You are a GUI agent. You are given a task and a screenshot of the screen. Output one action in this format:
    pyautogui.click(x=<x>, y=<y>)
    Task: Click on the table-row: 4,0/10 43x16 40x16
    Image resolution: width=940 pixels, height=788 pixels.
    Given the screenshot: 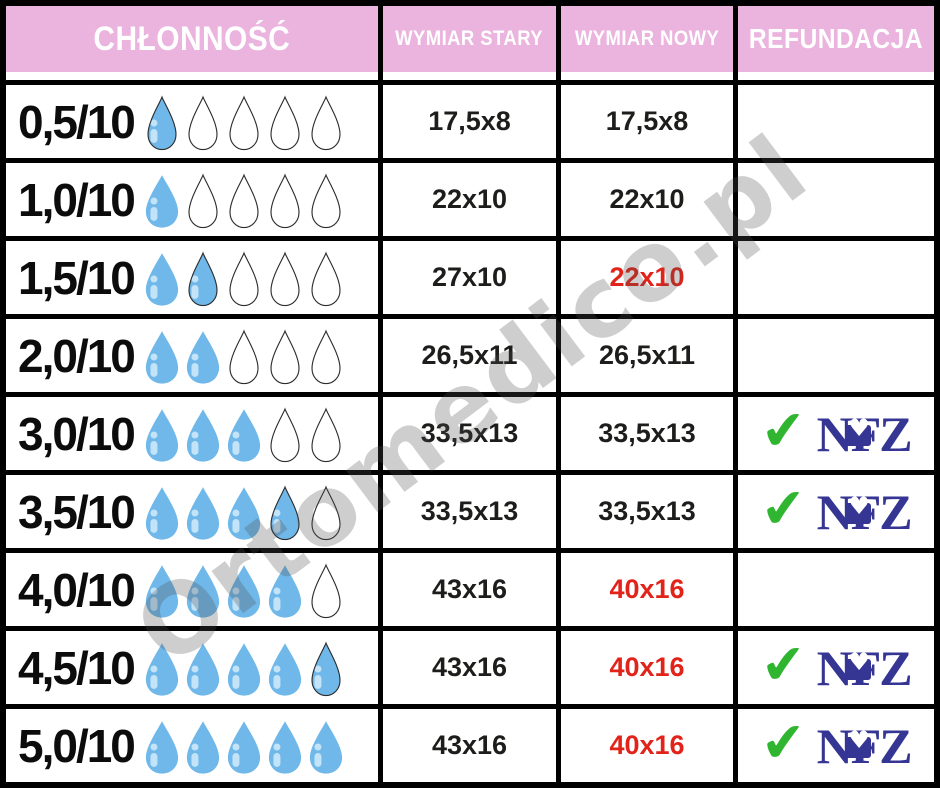 What is the action you would take?
    pyautogui.click(x=470, y=592)
    